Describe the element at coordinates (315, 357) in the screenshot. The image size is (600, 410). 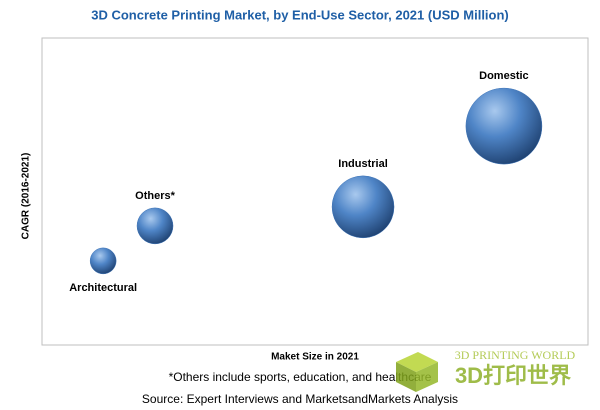
I see `x-axis-label: Maket Size in 2021` at that location.